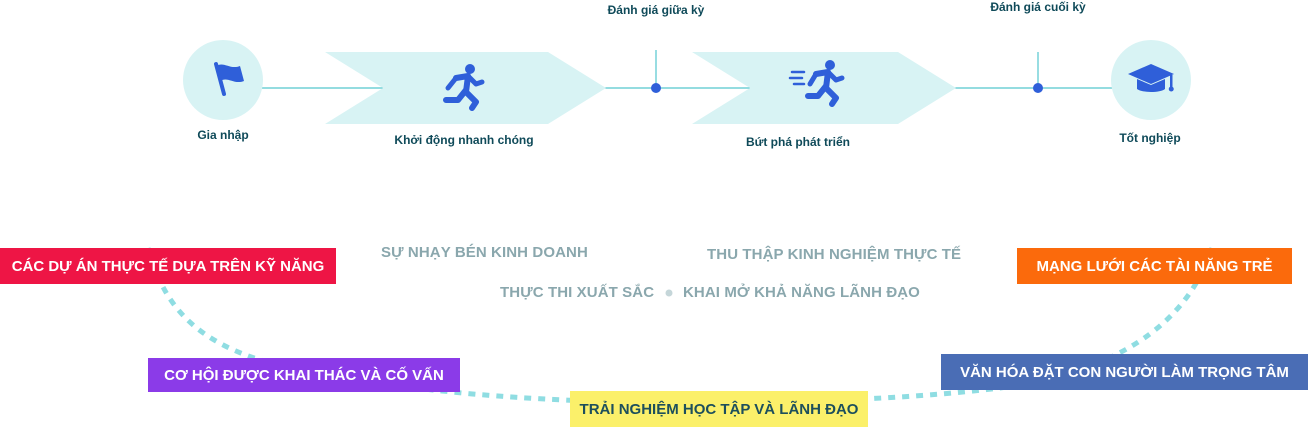 The image size is (1308, 428). What do you see at coordinates (816, 83) in the screenshot?
I see `sprinting-person-icon` at bounding box center [816, 83].